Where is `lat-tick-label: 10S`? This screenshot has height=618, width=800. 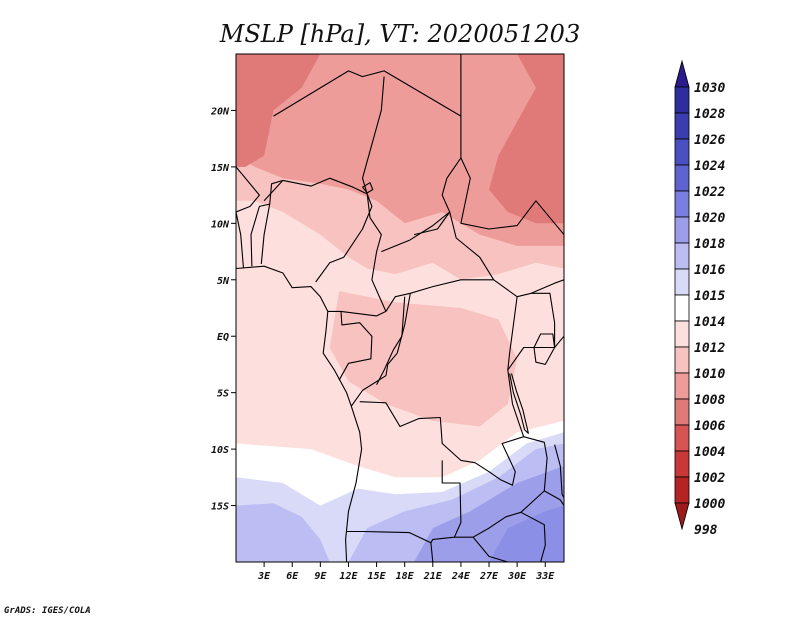
lat-tick-label: 10S is located at coordinates (220, 450).